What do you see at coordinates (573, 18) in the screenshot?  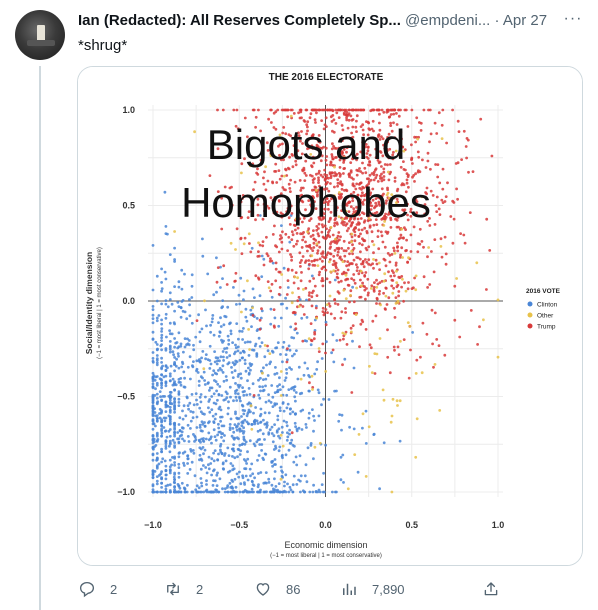 I see `more-options-icon: ···` at bounding box center [573, 18].